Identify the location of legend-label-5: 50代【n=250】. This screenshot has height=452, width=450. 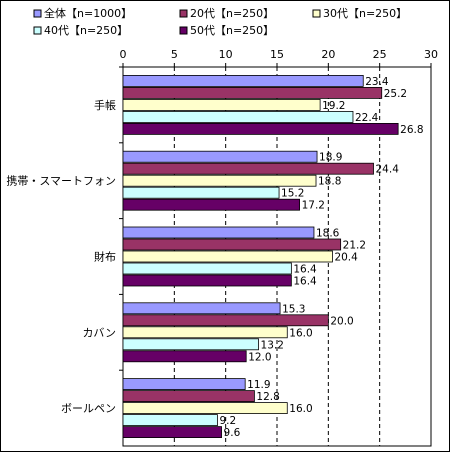
(232, 30).